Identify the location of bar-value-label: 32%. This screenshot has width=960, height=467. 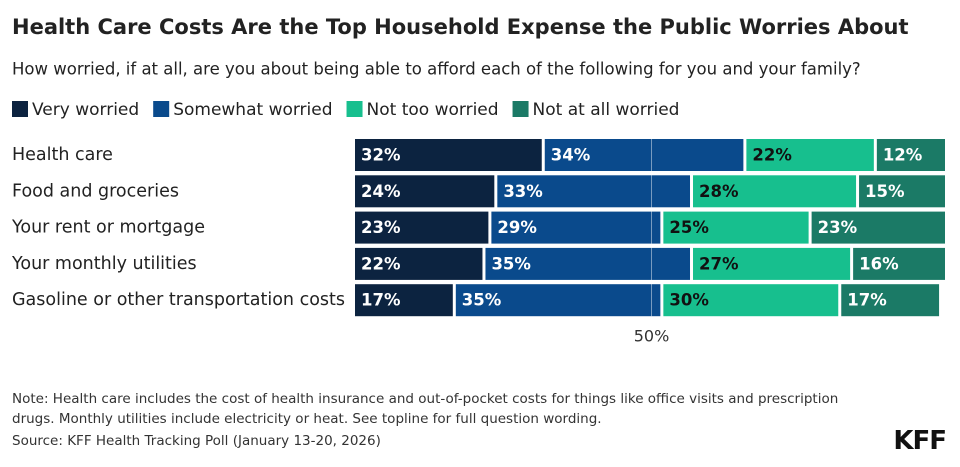
(381, 155).